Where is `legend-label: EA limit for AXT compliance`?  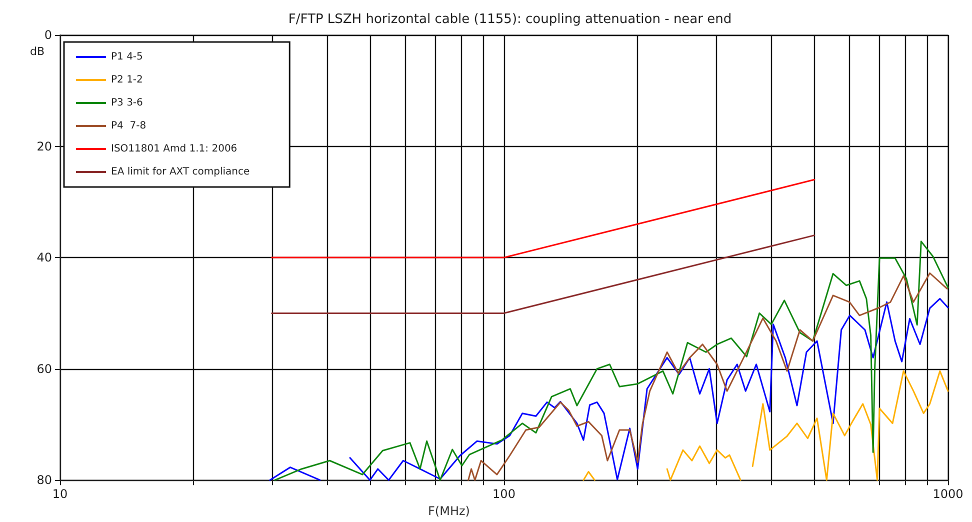 legend-label: EA limit for AXT compliance is located at coordinates (180, 172).